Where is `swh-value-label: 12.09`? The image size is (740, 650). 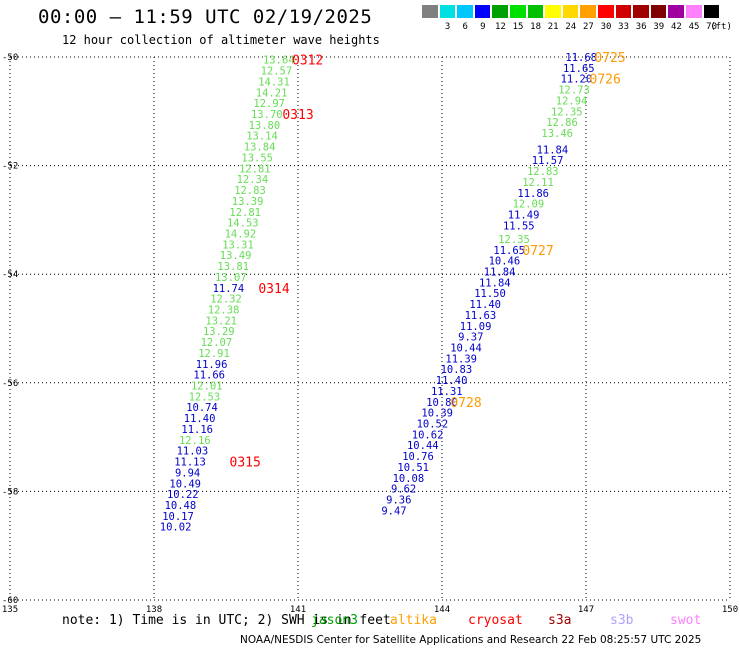 swh-value-label: 12.09 is located at coordinates (529, 205).